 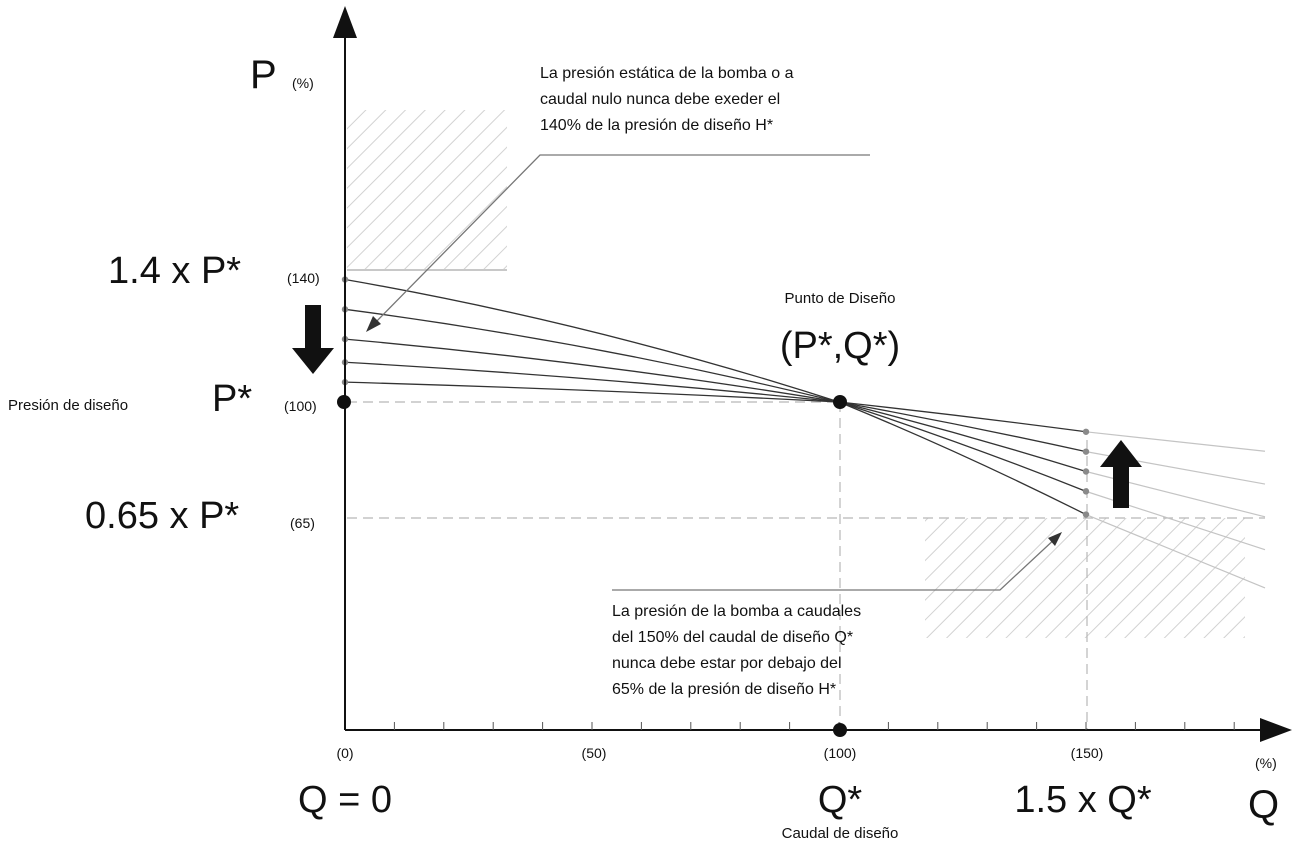 What do you see at coordinates (620, 240) in the screenshot?
I see `top-annotation-leader` at bounding box center [620, 240].